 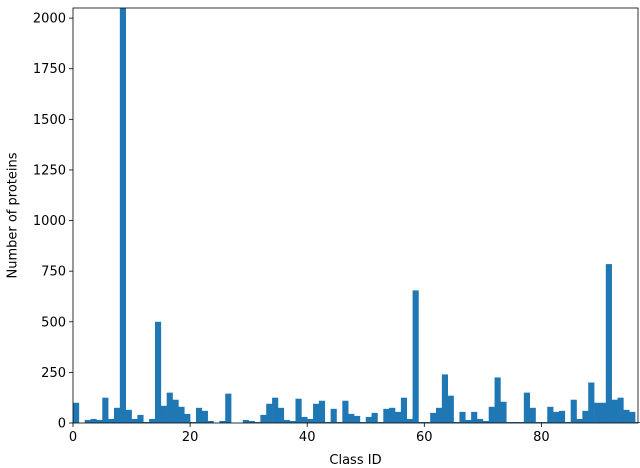 What do you see at coordinates (49, 120) in the screenshot?
I see `y-tick-label: 1500` at bounding box center [49, 120].